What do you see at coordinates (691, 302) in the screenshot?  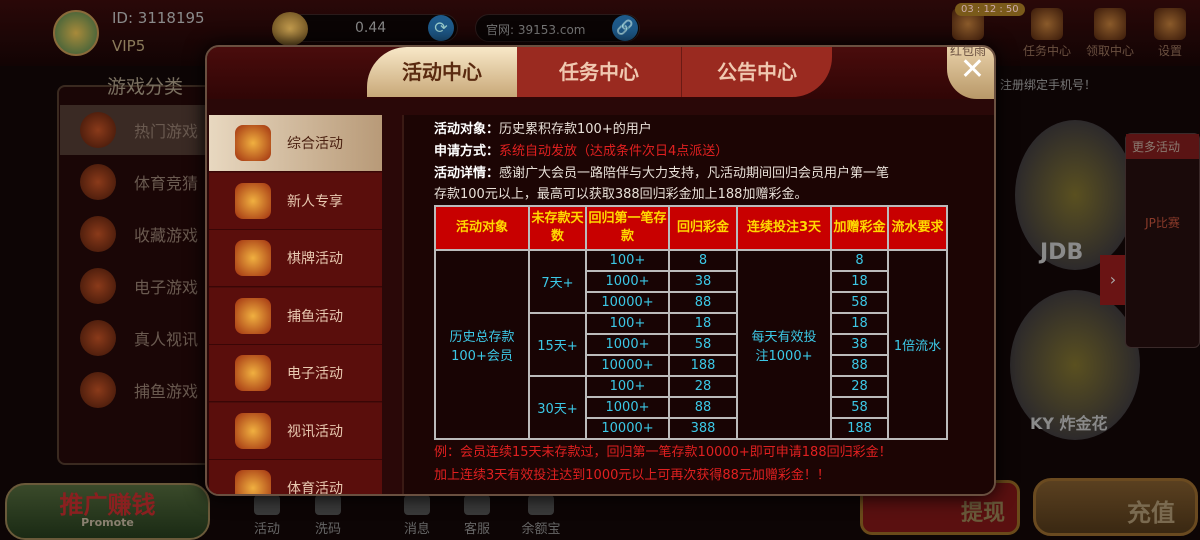 I see `table-row: 10000+ 88 58` at bounding box center [691, 302].